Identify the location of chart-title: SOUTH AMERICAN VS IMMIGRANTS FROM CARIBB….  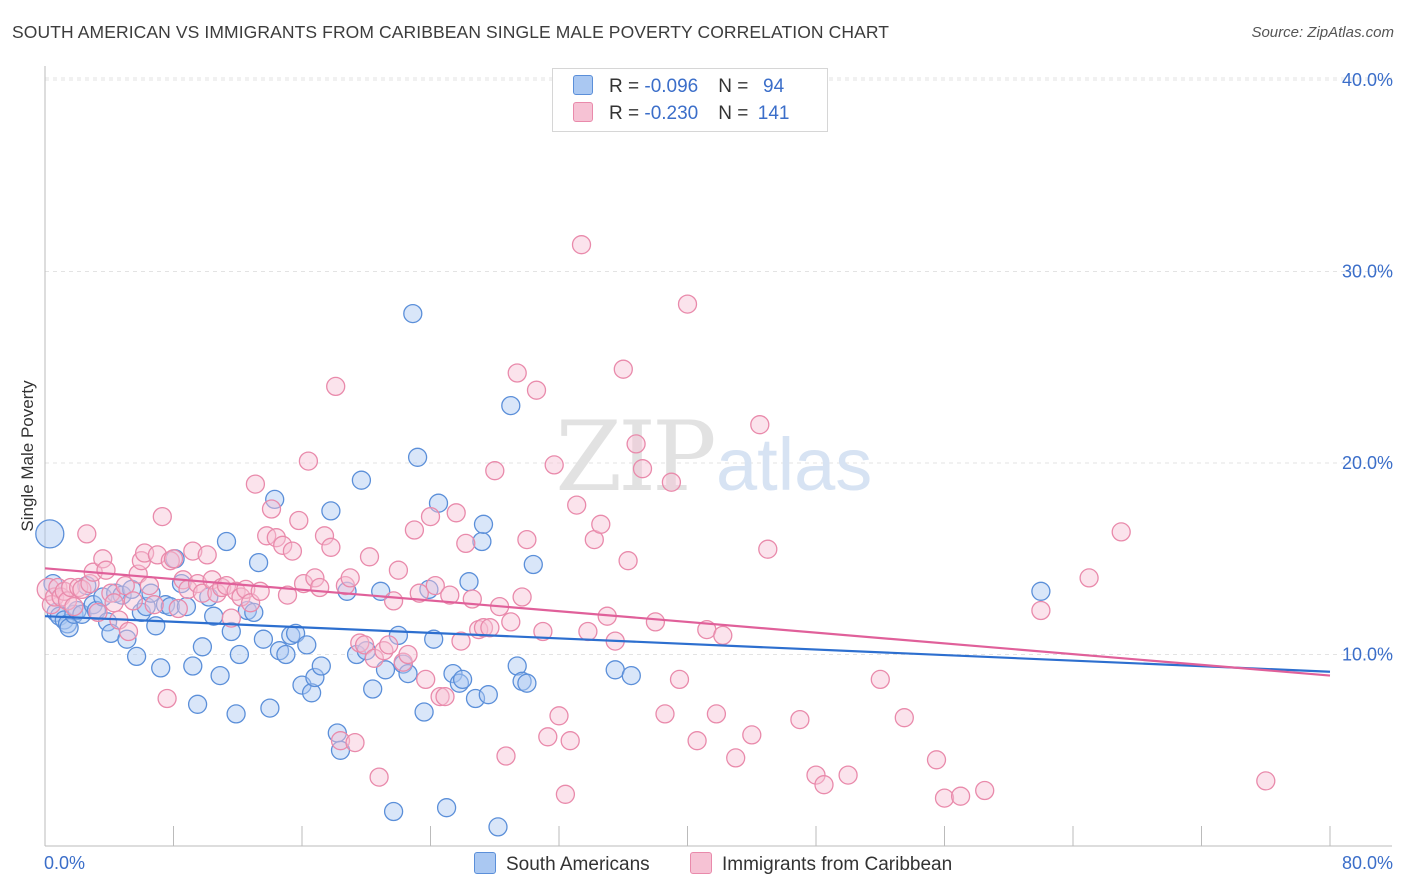
(451, 32).